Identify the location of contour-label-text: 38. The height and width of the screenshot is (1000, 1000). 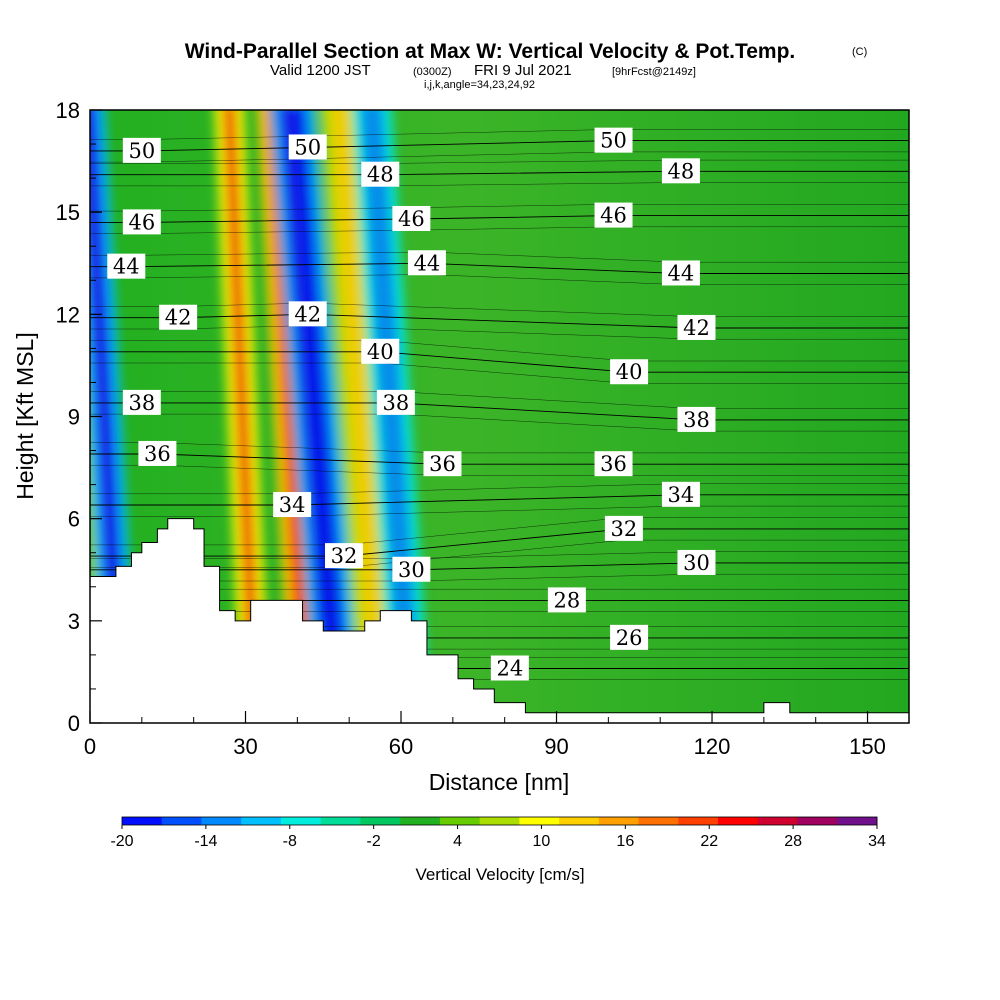
(696, 420).